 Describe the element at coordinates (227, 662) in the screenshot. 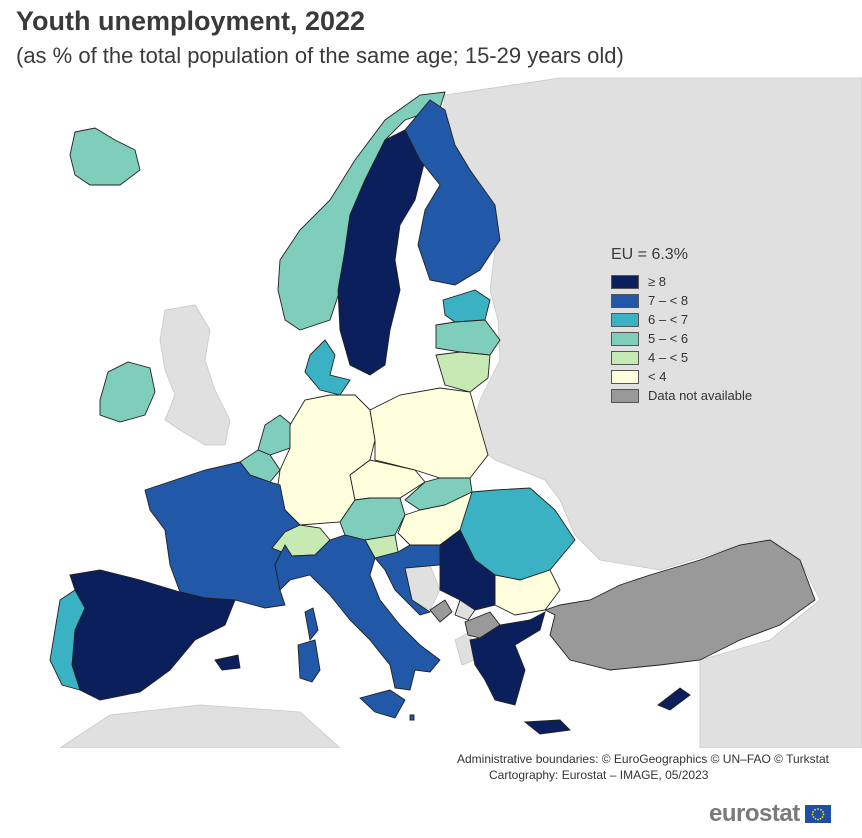

I see `country-balearic` at that location.